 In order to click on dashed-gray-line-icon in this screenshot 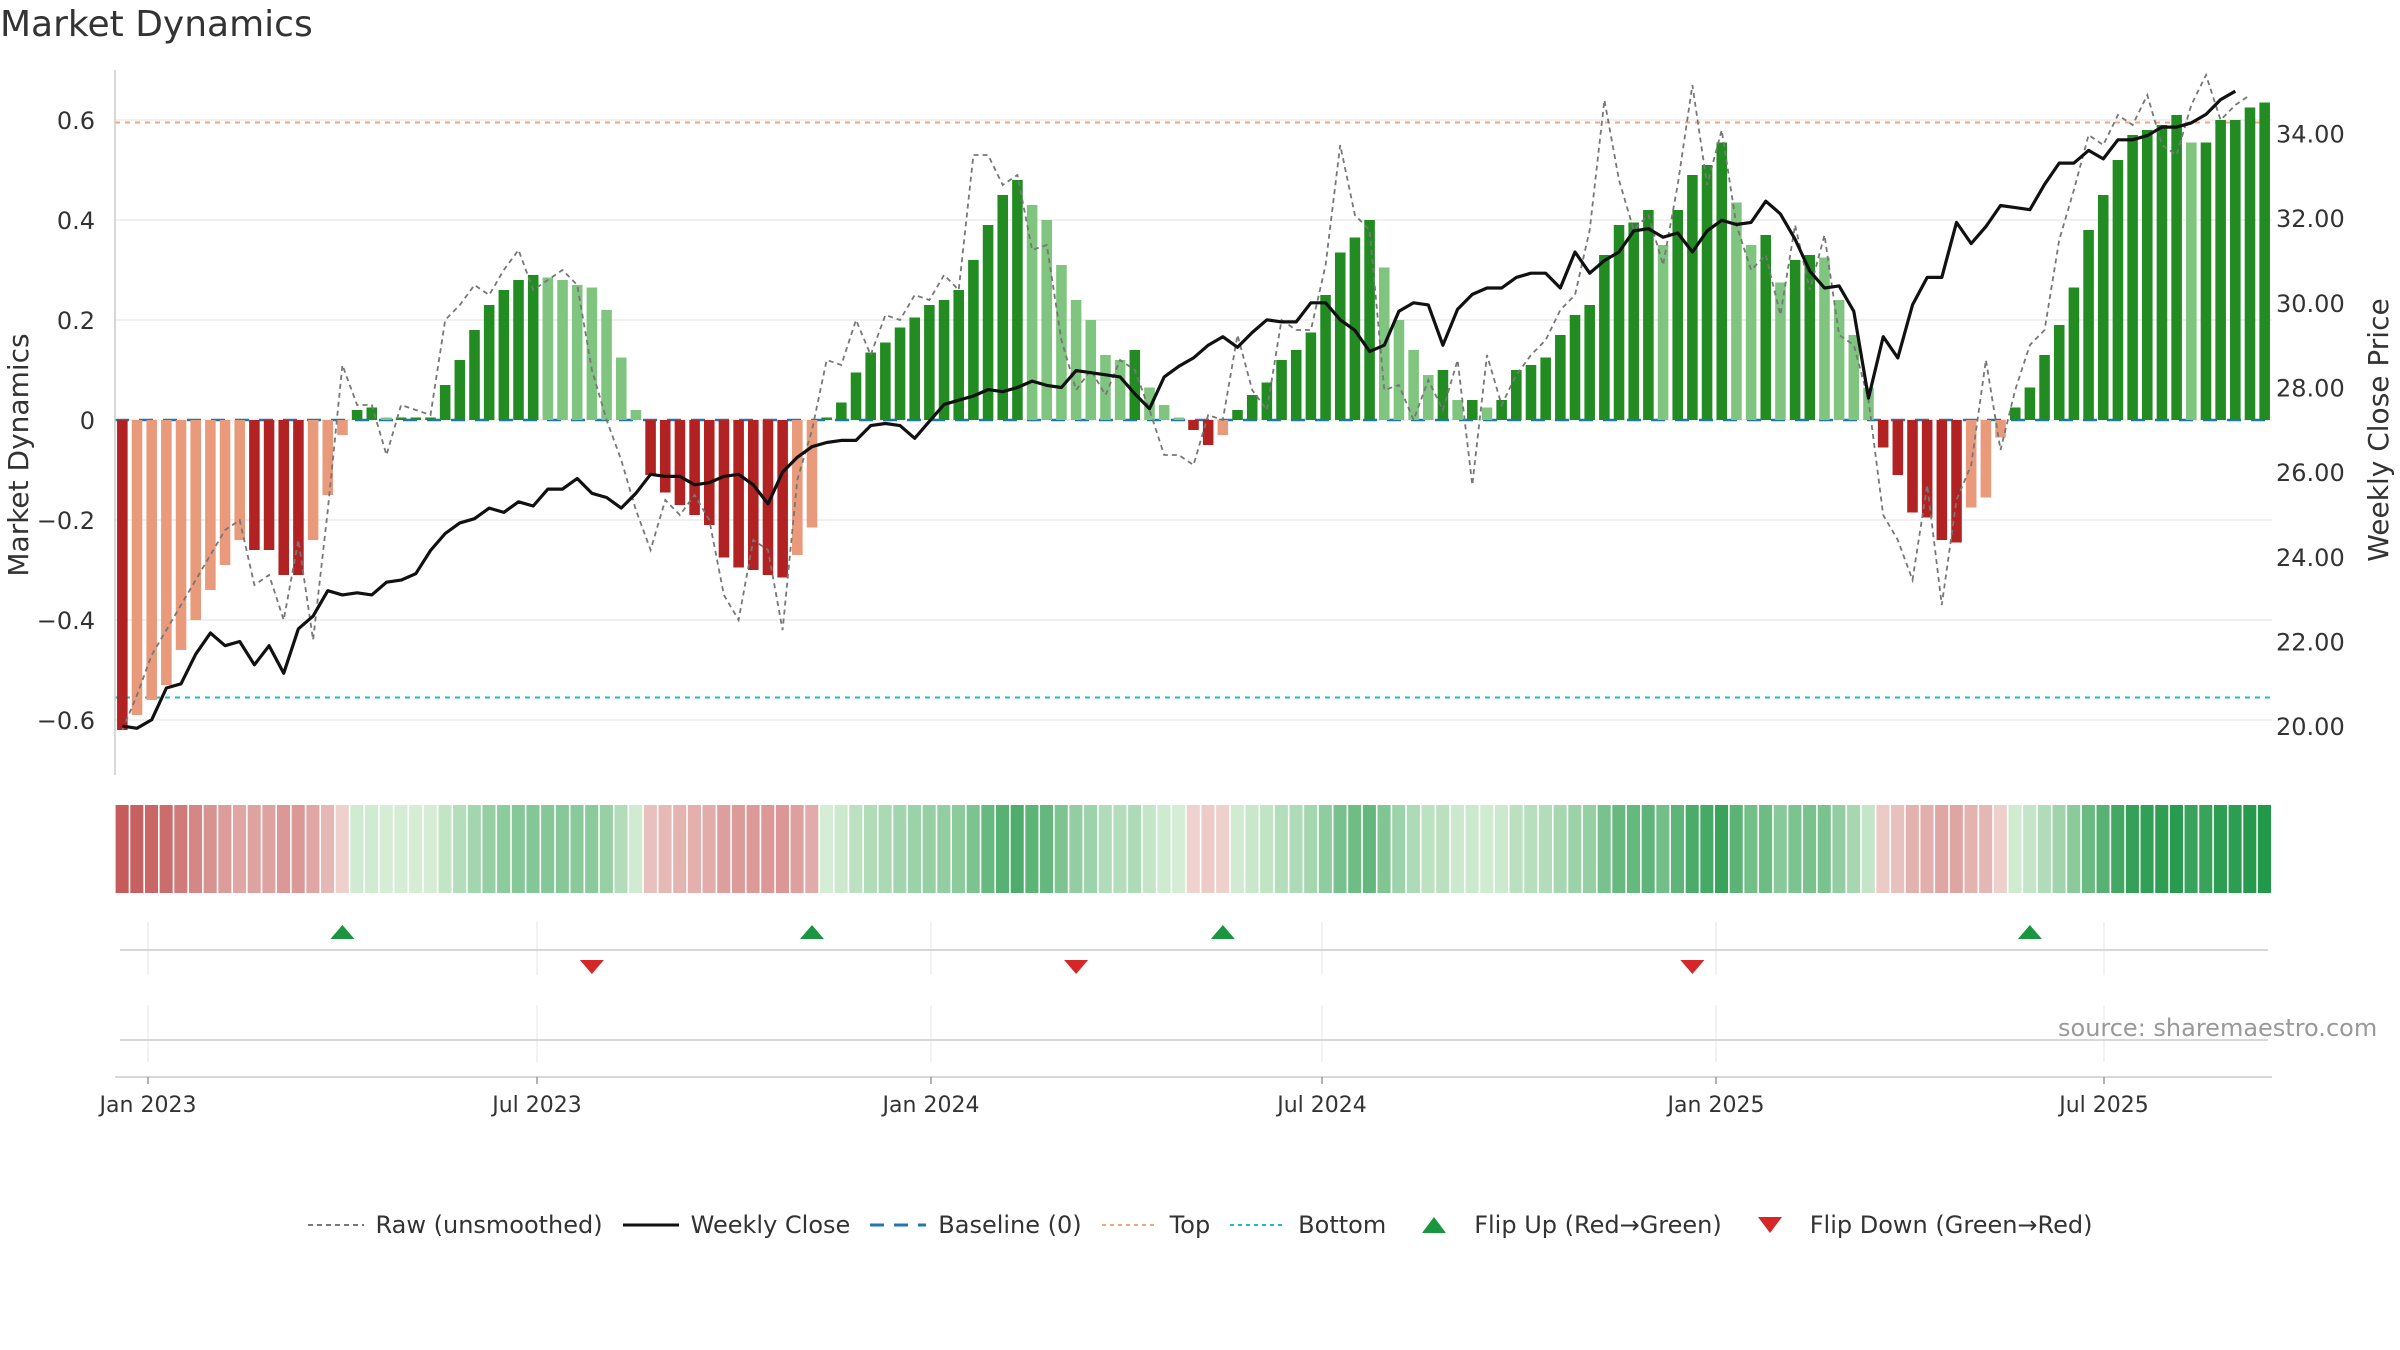, I will do `click(335, 1225)`.